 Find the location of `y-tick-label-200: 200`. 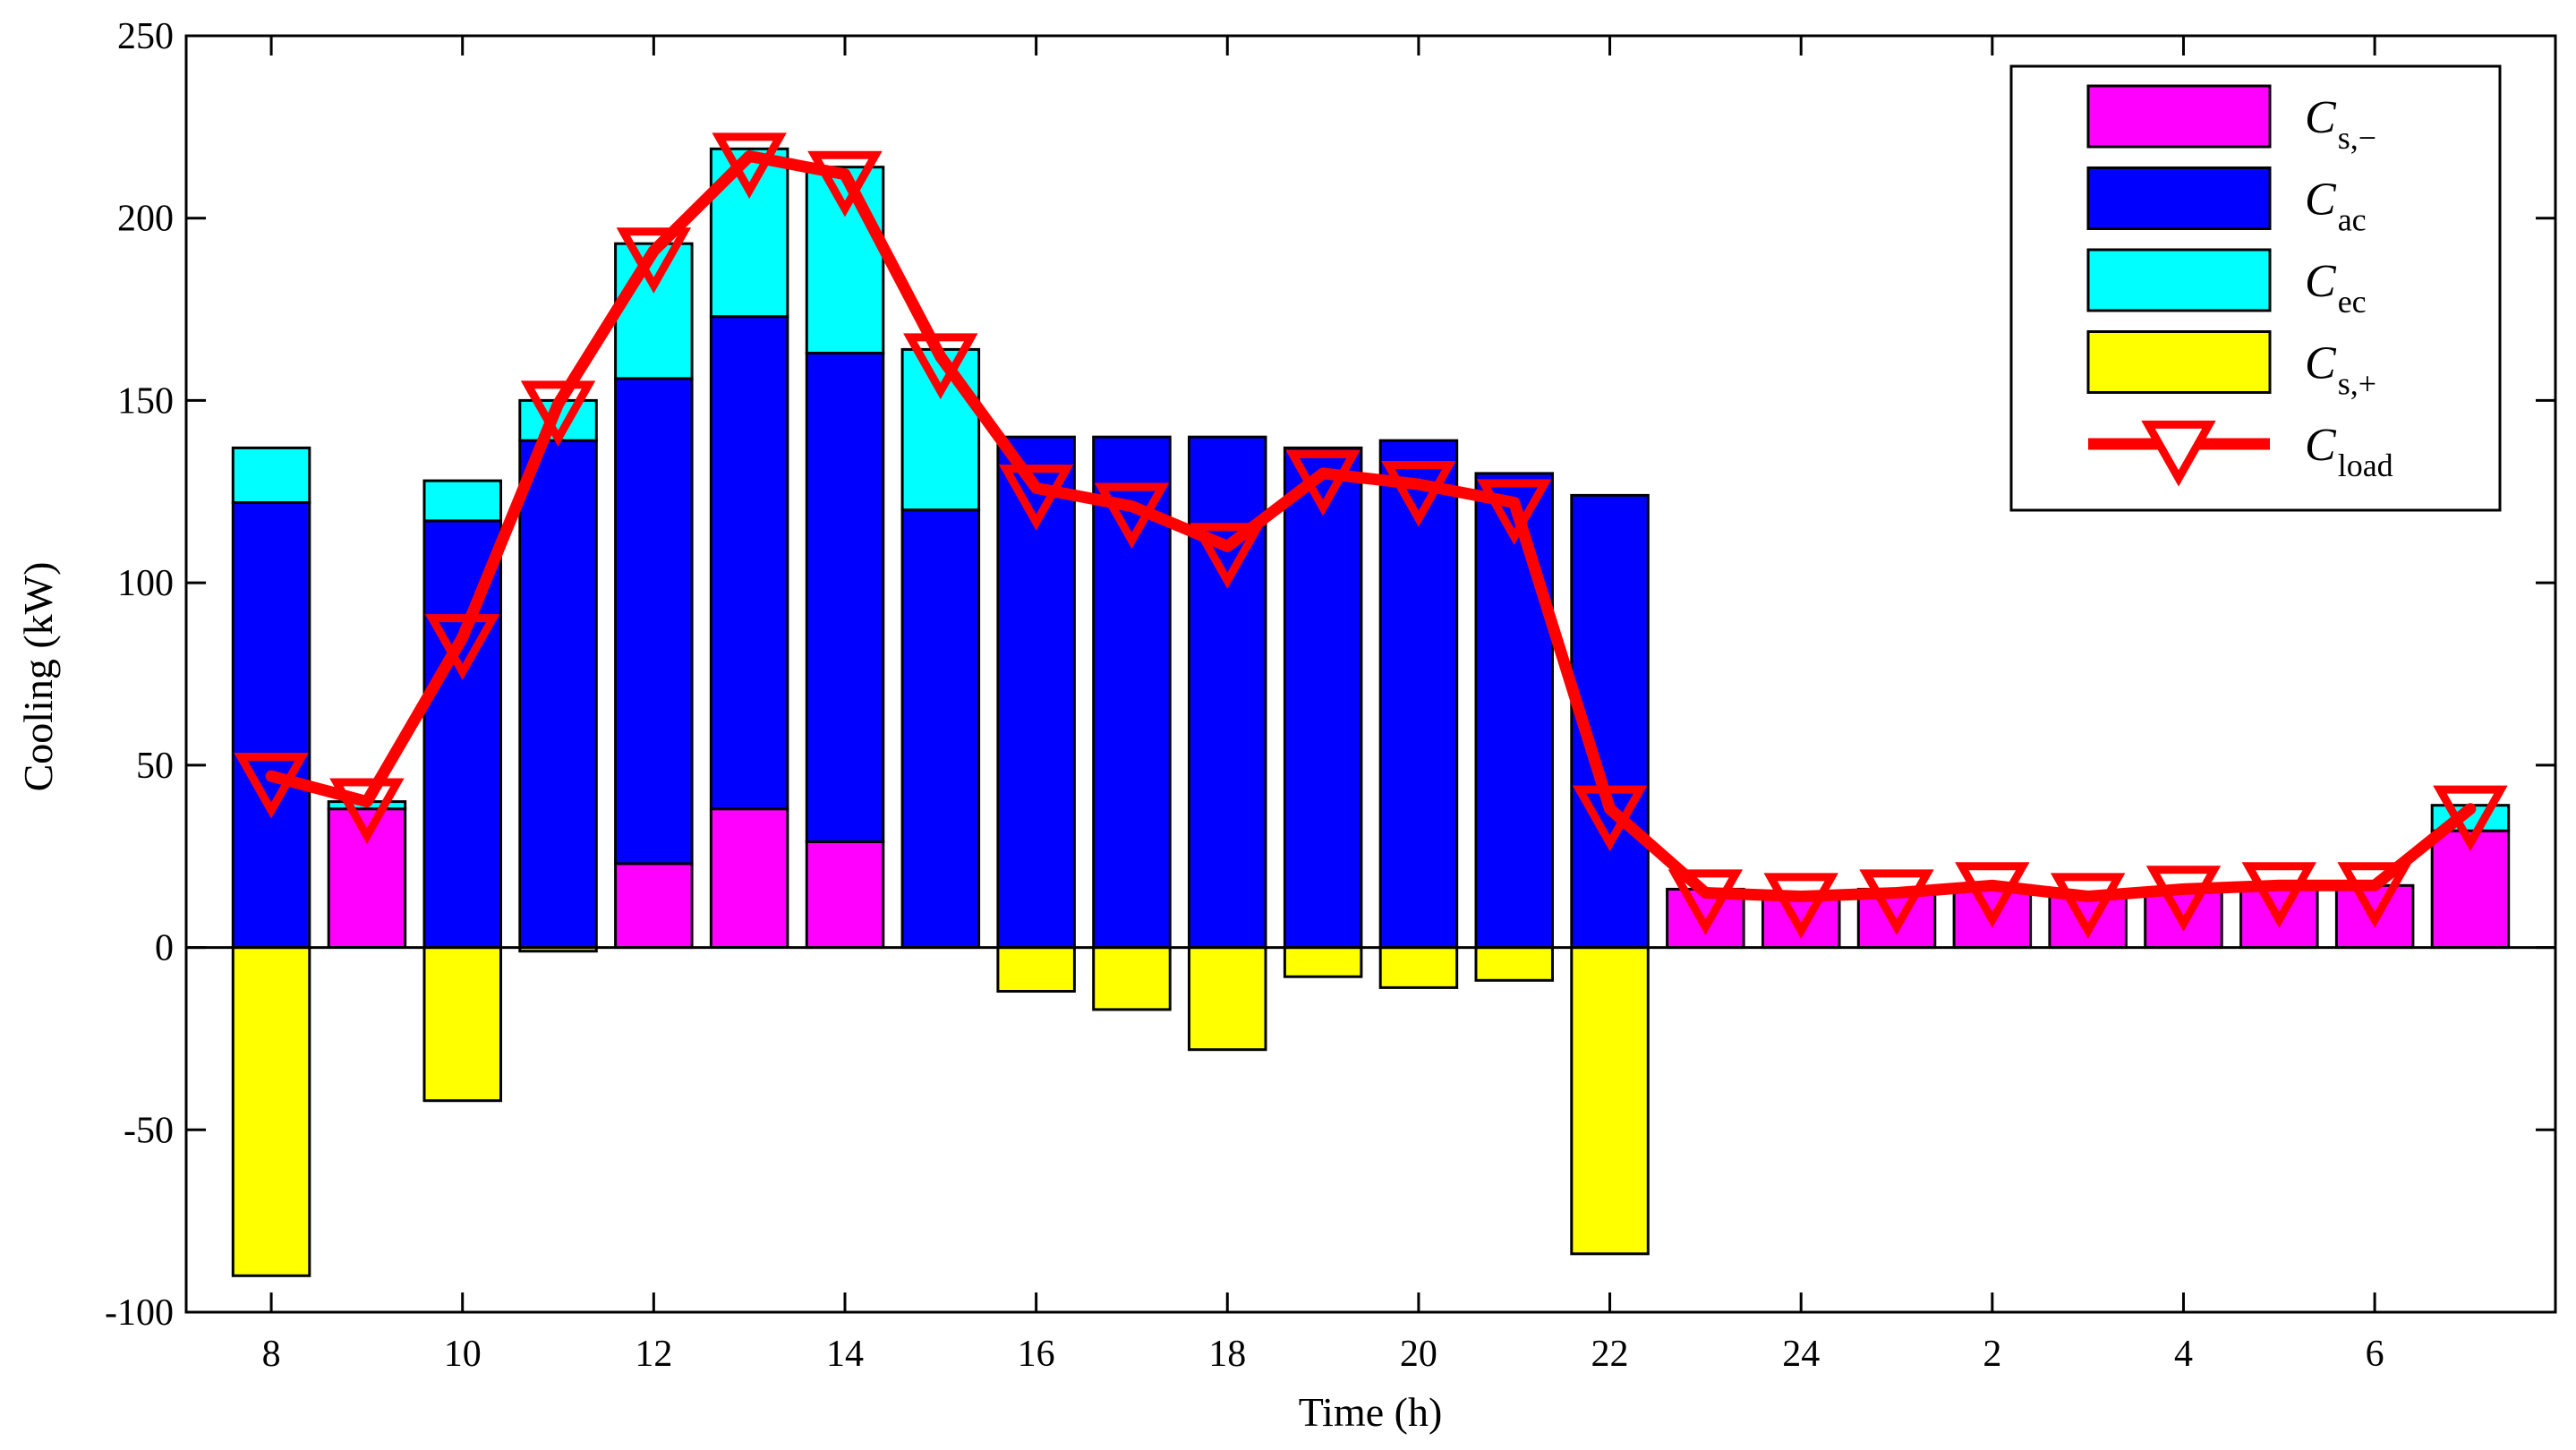

y-tick-label-200: 200 is located at coordinates (145, 219).